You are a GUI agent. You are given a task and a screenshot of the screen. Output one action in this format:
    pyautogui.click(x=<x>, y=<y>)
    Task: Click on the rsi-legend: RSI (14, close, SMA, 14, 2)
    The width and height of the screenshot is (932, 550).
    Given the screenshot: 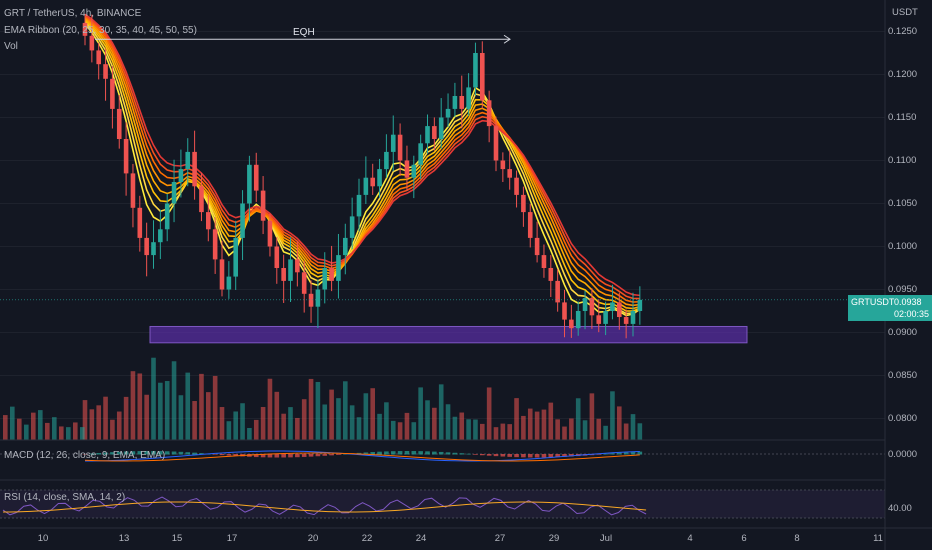 What is the action you would take?
    pyautogui.click(x=65, y=497)
    